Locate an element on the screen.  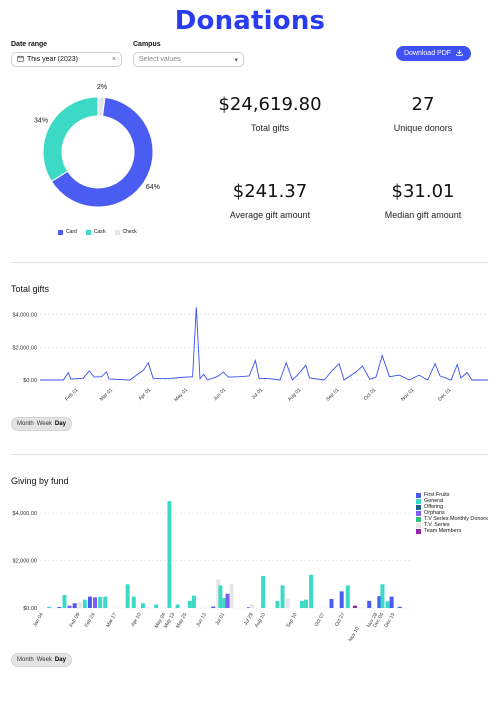
fund-legend-item: General is located at coordinates (452, 501).